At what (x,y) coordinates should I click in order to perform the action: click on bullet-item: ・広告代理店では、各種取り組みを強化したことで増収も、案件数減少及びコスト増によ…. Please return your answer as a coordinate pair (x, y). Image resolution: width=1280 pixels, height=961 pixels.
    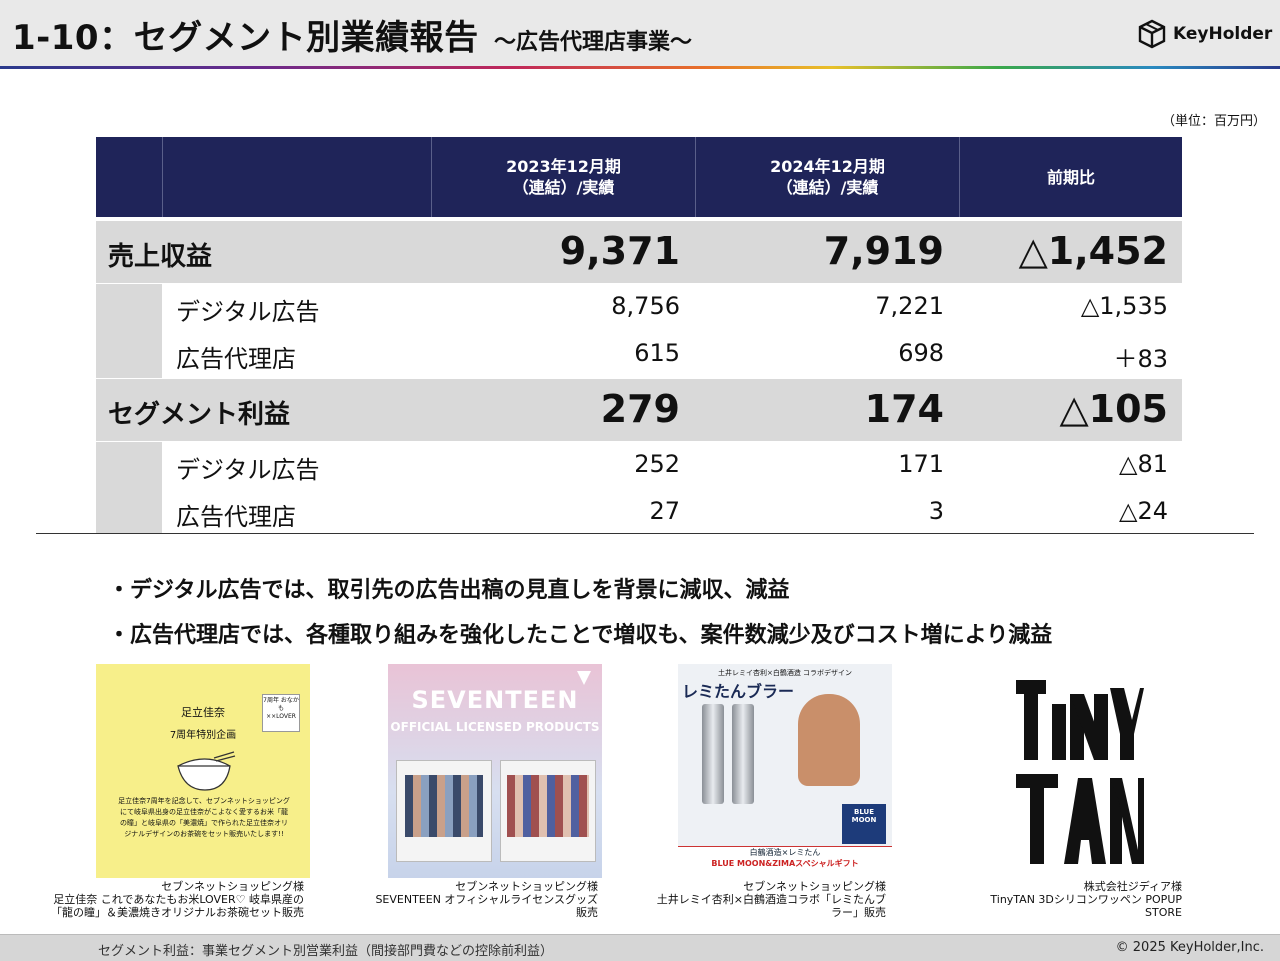
    Looking at the image, I should click on (580, 635).